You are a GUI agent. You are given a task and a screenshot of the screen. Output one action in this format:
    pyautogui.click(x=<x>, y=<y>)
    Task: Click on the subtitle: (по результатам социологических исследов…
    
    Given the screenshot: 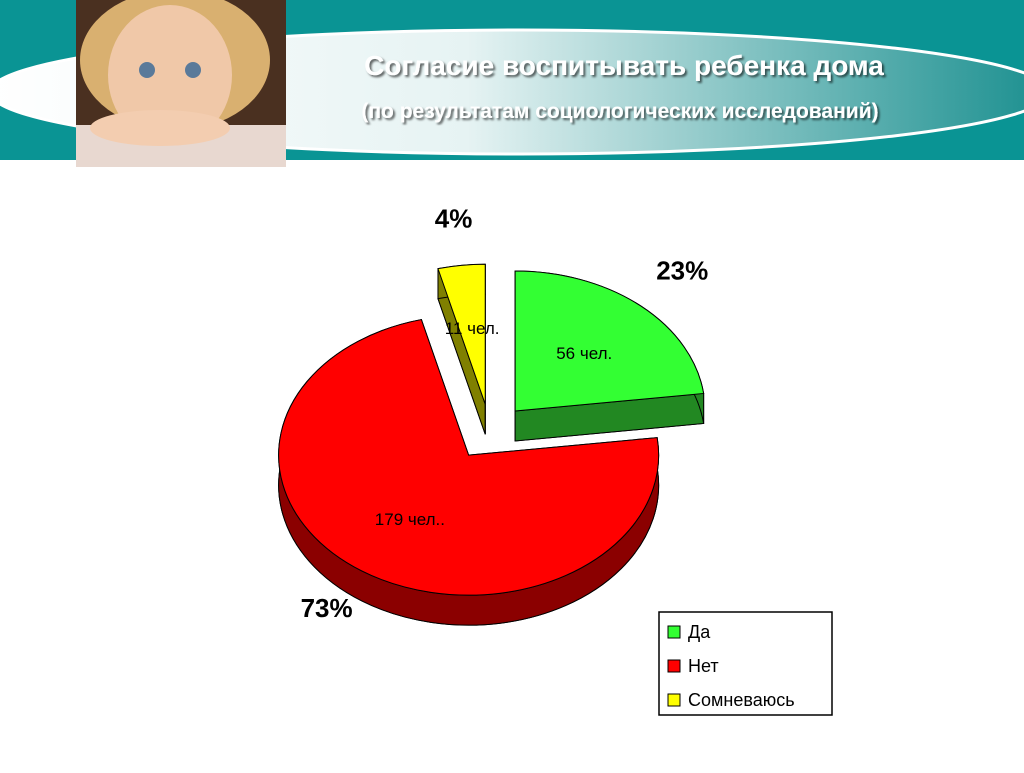 What is the action you would take?
    pyautogui.click(x=619, y=111)
    